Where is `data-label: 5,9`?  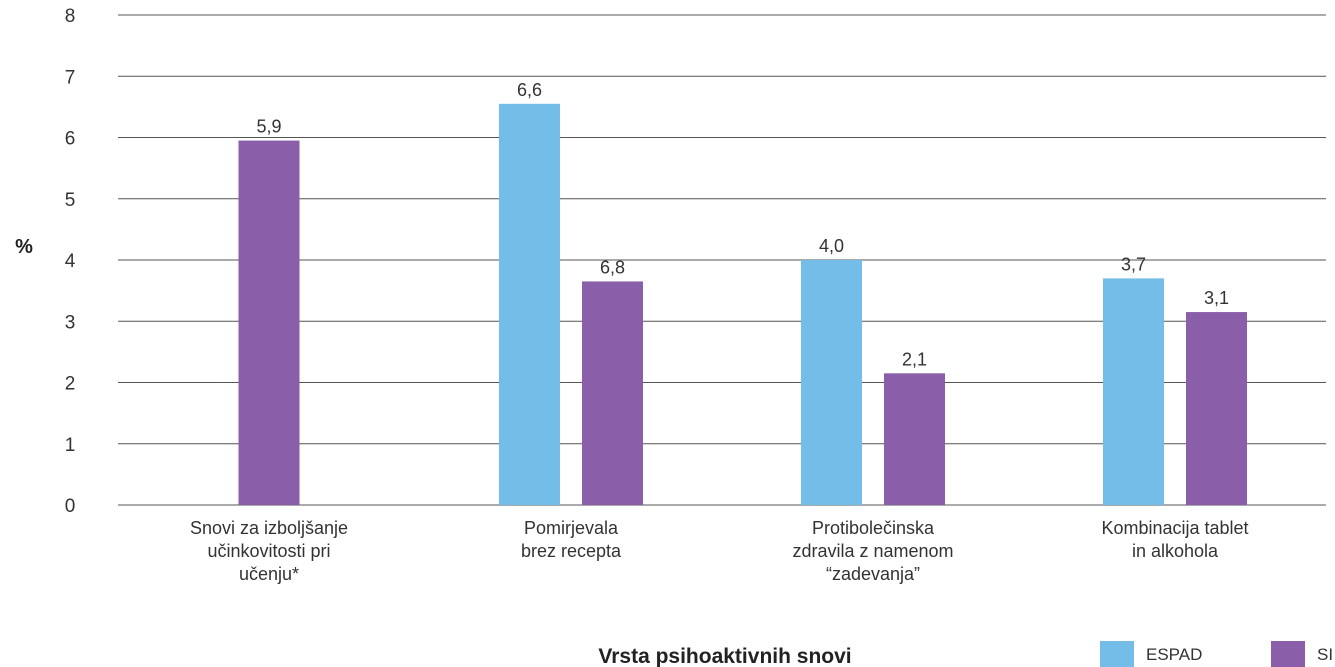
data-label: 5,9 is located at coordinates (268, 127).